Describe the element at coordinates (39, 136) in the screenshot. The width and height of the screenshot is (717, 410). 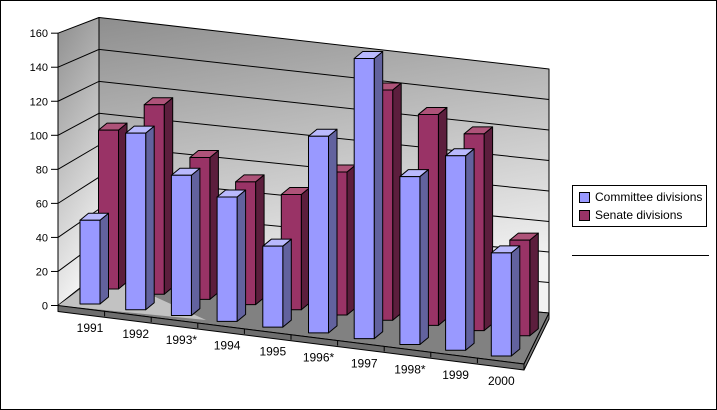
I see `y-tick-label-100: 100` at that location.